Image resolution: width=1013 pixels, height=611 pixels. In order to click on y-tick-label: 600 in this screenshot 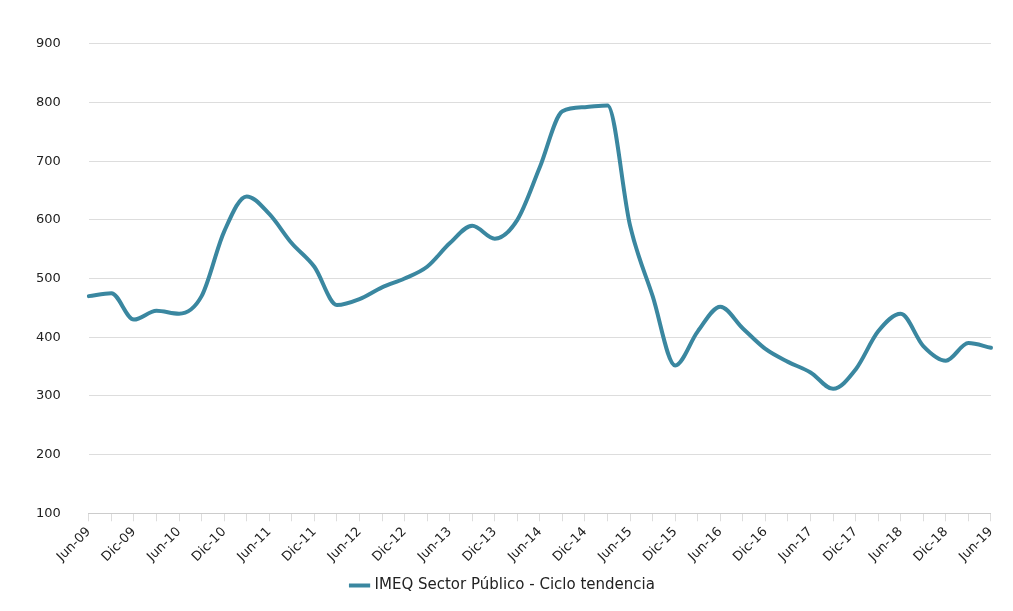, I will do `click(48, 219)`.